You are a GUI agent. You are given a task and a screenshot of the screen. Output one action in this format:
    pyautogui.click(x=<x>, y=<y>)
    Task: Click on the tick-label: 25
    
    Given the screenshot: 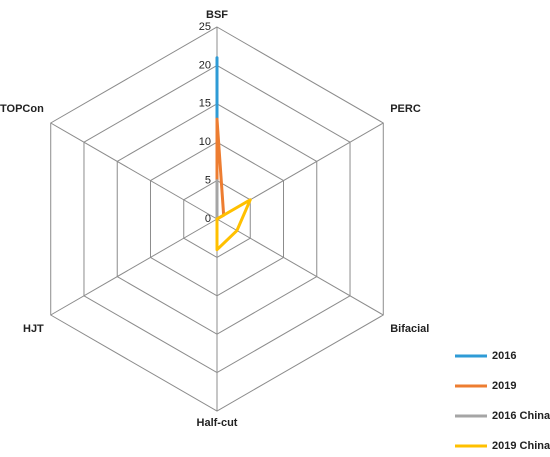 What is the action you would take?
    pyautogui.click(x=205, y=27)
    